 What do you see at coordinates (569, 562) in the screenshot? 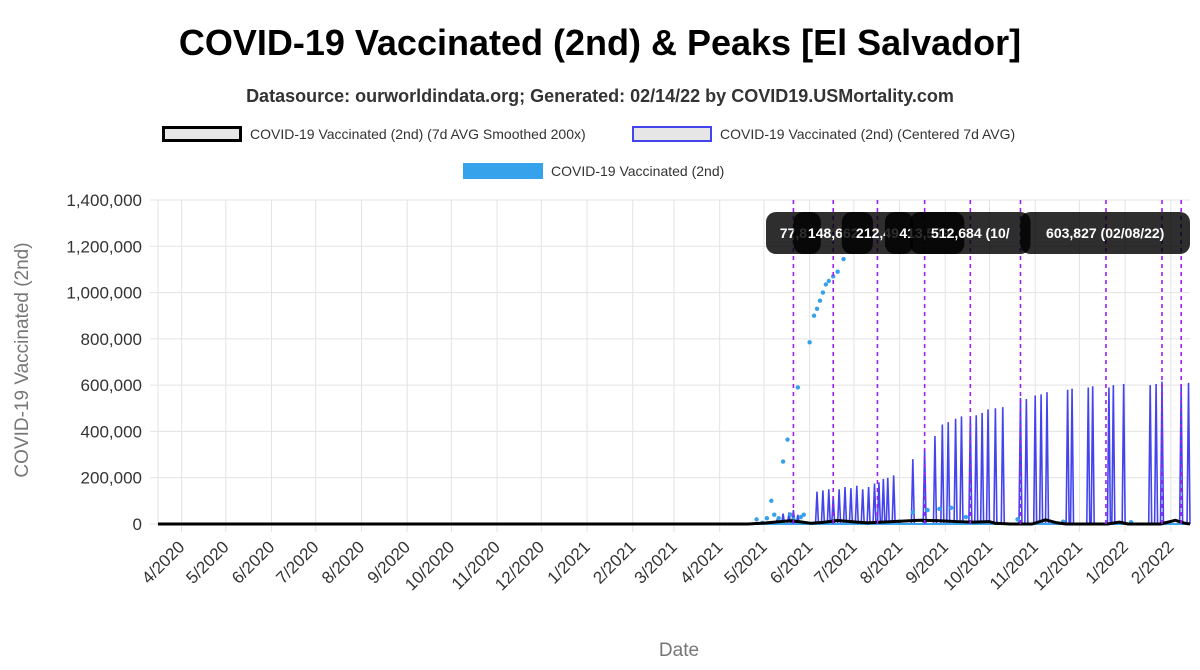
I see `x-tick-label: 1/2021` at bounding box center [569, 562].